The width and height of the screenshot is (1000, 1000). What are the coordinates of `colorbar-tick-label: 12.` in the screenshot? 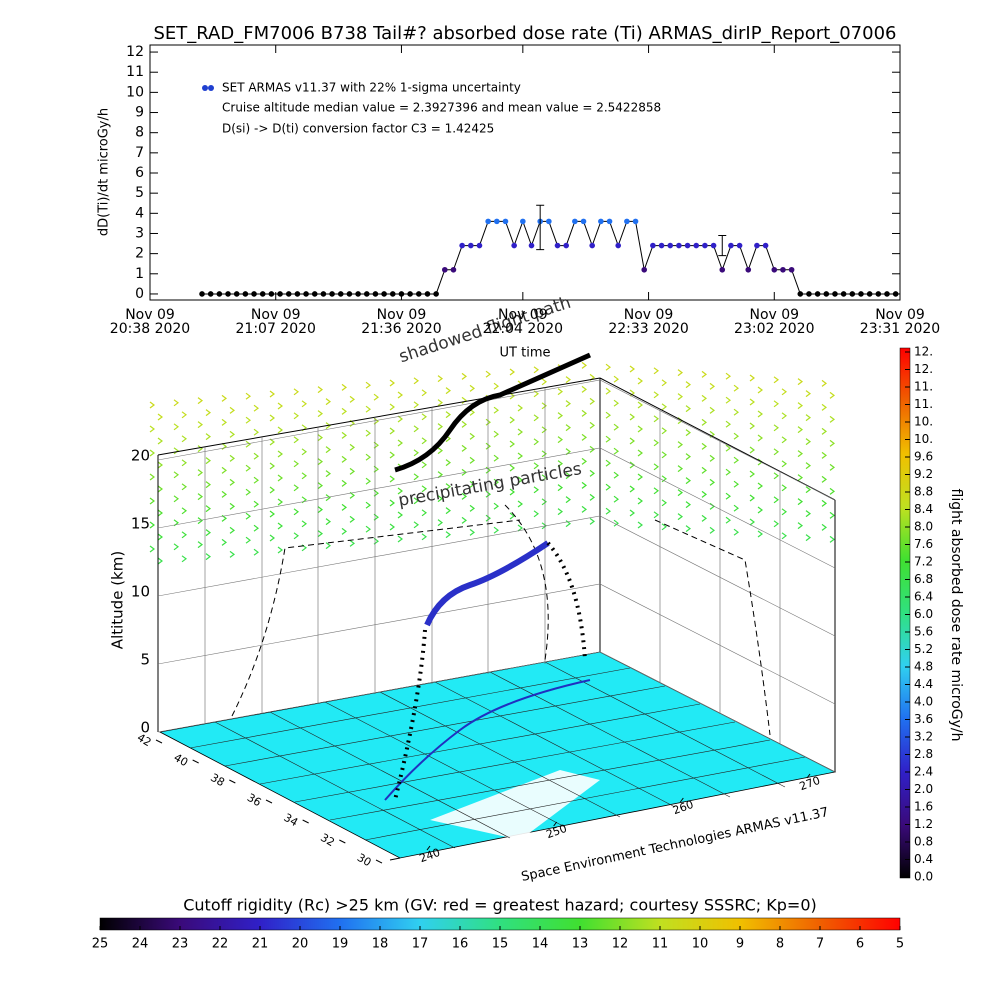 It's located at (923, 369).